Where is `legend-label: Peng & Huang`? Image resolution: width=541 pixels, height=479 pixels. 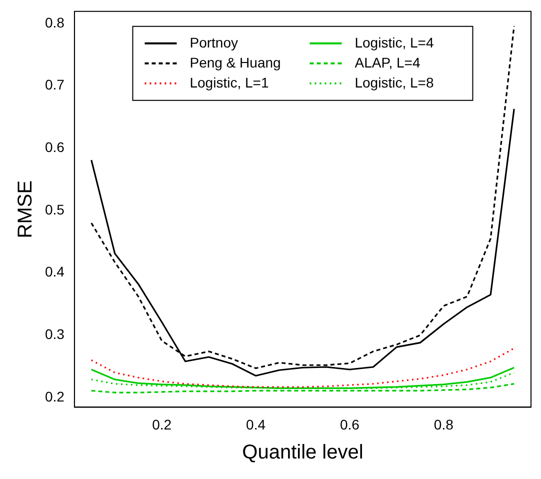 legend-label: Peng & Huang is located at coordinates (235, 62).